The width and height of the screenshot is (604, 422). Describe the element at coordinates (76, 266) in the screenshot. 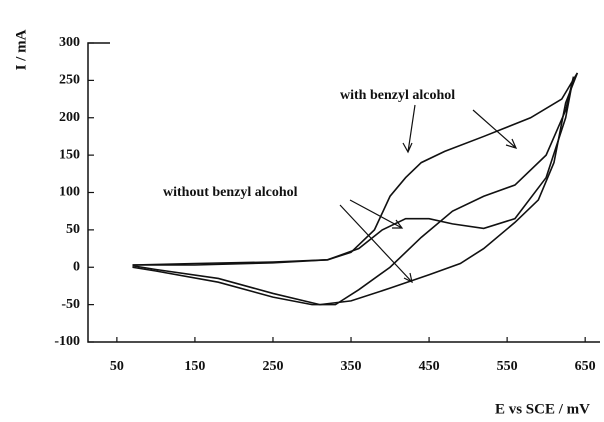

I see `y-tick-label: 0` at that location.